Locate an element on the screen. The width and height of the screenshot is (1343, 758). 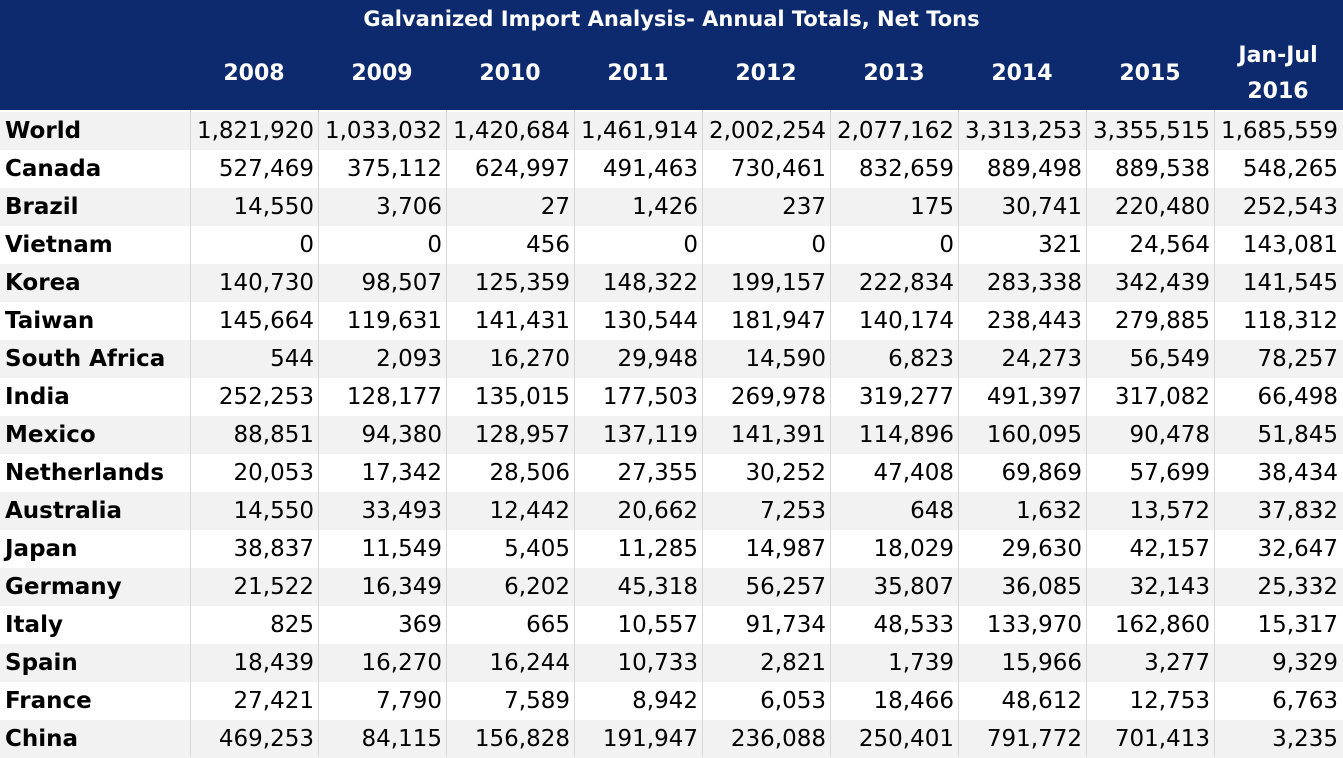
table-cell: 1,685,559 is located at coordinates (1279, 131).